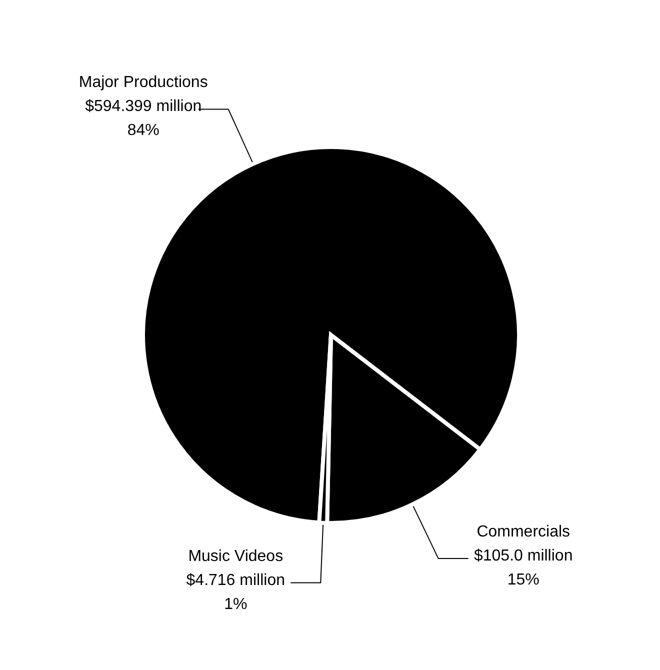 This screenshot has width=660, height=670. I want to click on slice-label: Music Videos, so click(236, 556).